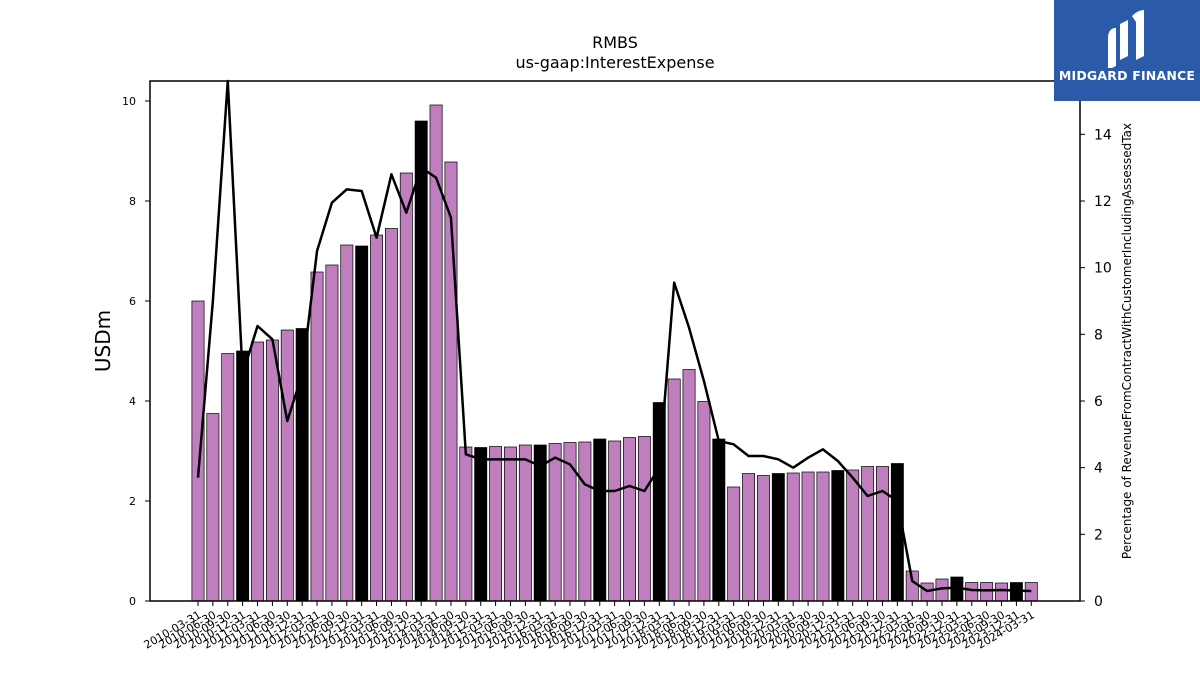  What do you see at coordinates (1098, 535) in the screenshot?
I see `y2-tick-label: 2` at bounding box center [1098, 535].